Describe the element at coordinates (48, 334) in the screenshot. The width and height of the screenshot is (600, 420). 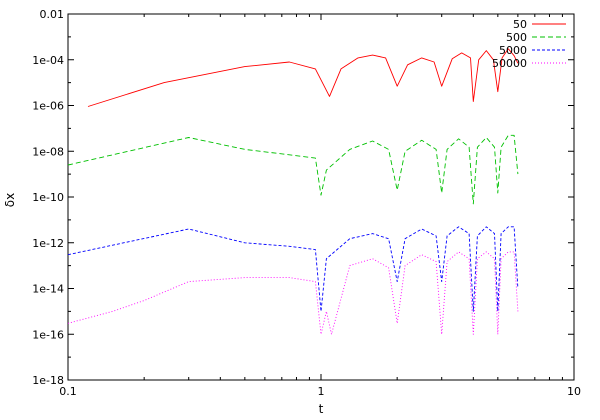
I see `y-tick-label: 1e-16` at that location.